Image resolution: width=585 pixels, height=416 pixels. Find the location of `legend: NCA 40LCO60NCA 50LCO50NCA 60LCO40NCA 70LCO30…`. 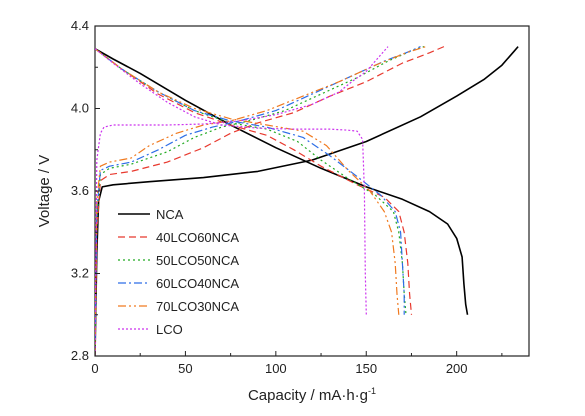

legend: NCA 40LCO60NCA 50LCO50NCA 60LCO40NCA 70LCO30… is located at coordinates (178, 272).